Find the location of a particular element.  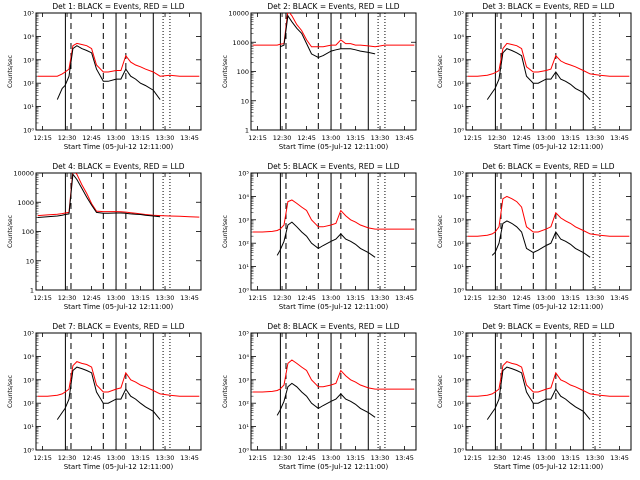

y-tick-label: 10000 is located at coordinates (238, 14).